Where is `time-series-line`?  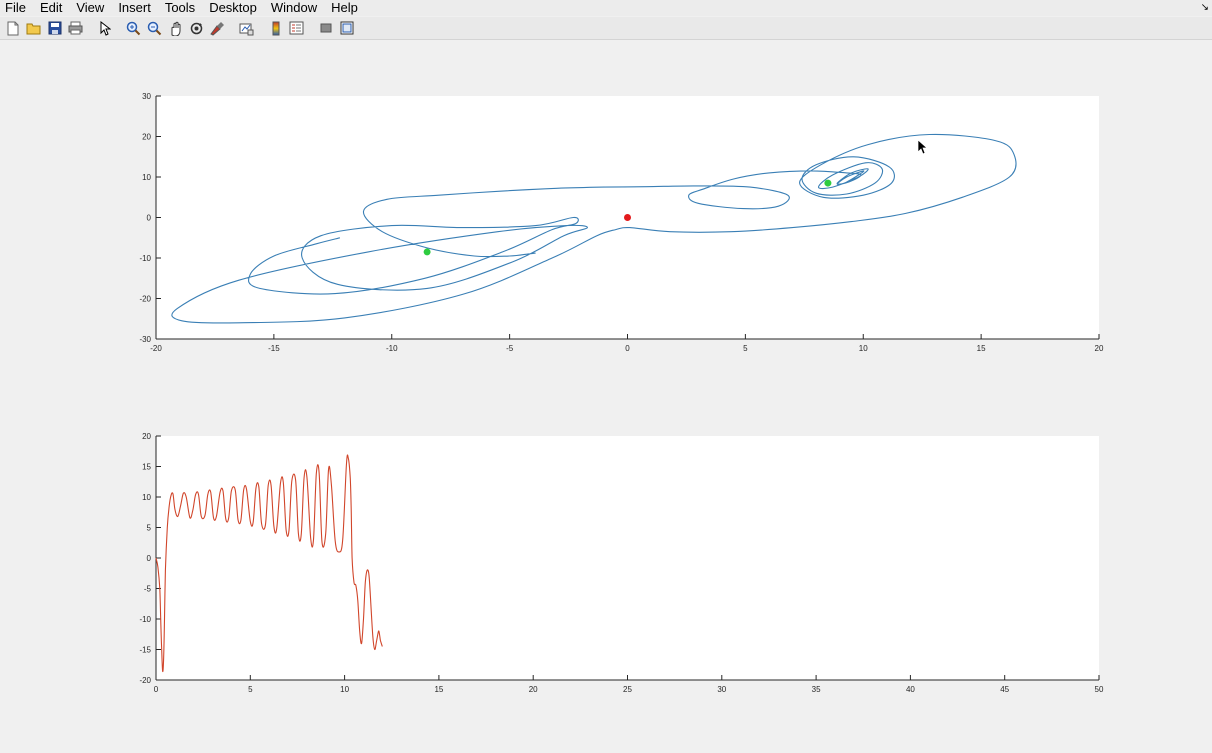 time-series-line is located at coordinates (269, 563).